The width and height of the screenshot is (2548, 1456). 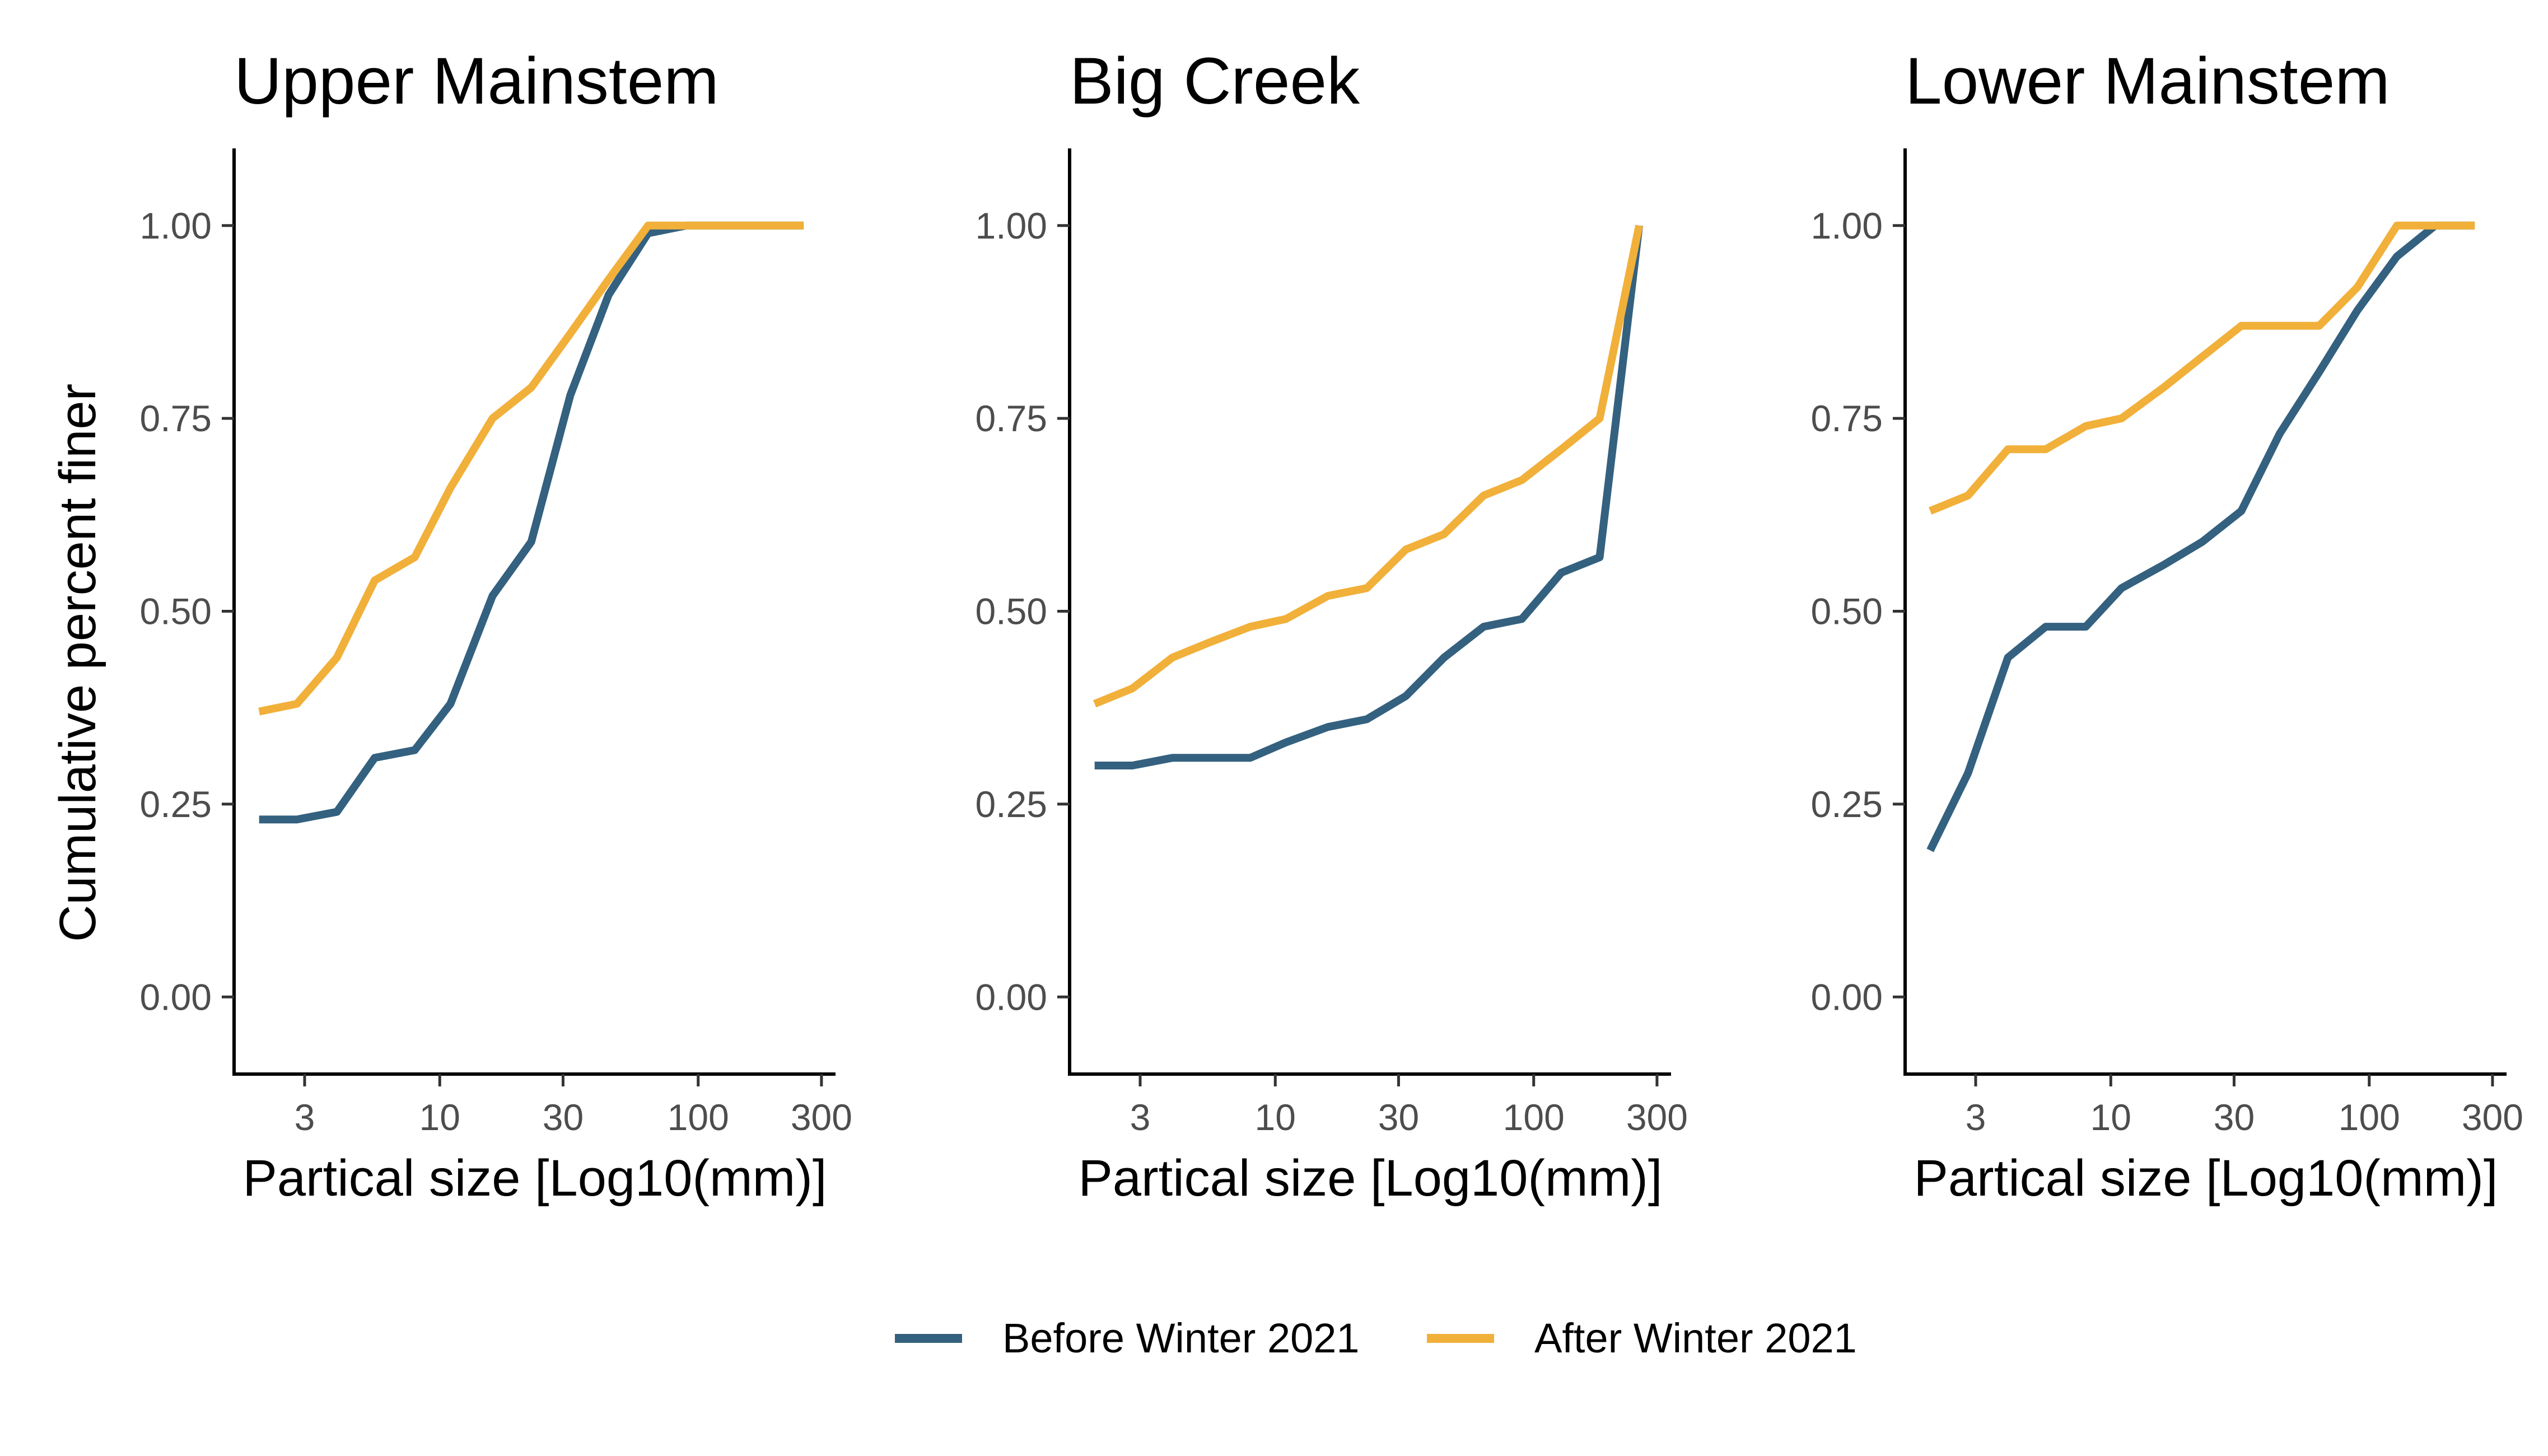 What do you see at coordinates (1215, 81) in the screenshot?
I see `panel-title: Big Creek` at bounding box center [1215, 81].